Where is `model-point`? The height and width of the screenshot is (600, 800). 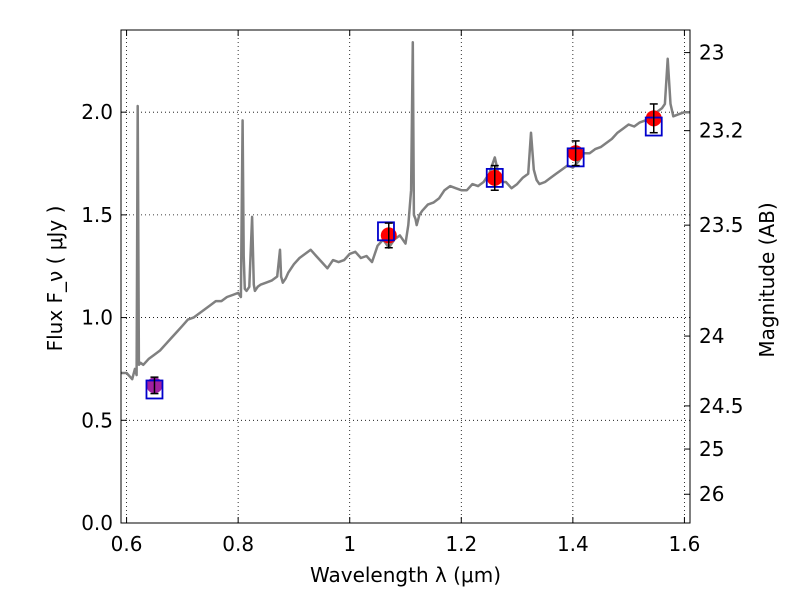
model-point is located at coordinates (386, 231).